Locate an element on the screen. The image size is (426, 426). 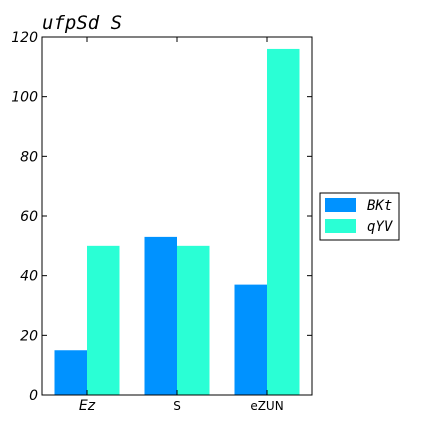
y-tick-label: 20 is located at coordinates (29, 336).